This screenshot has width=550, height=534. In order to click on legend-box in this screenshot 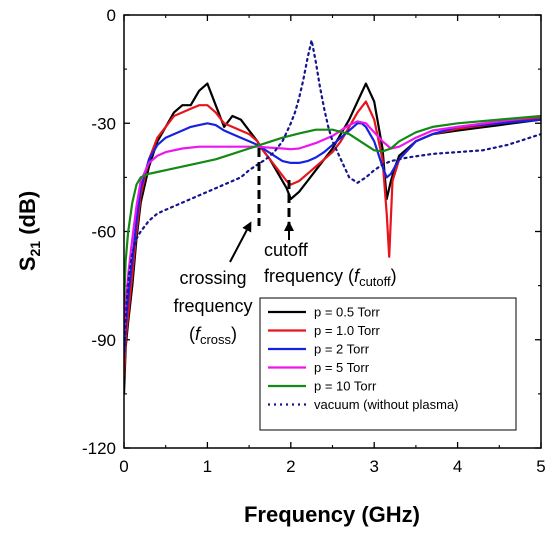, I will do `click(388, 364)`.